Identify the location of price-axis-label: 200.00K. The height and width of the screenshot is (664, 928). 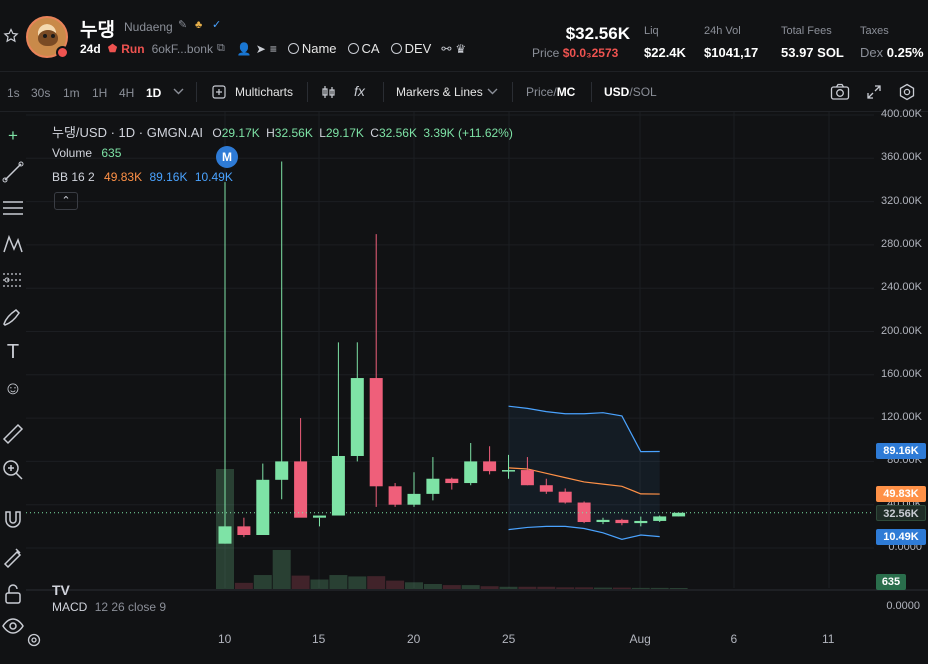
(901, 330).